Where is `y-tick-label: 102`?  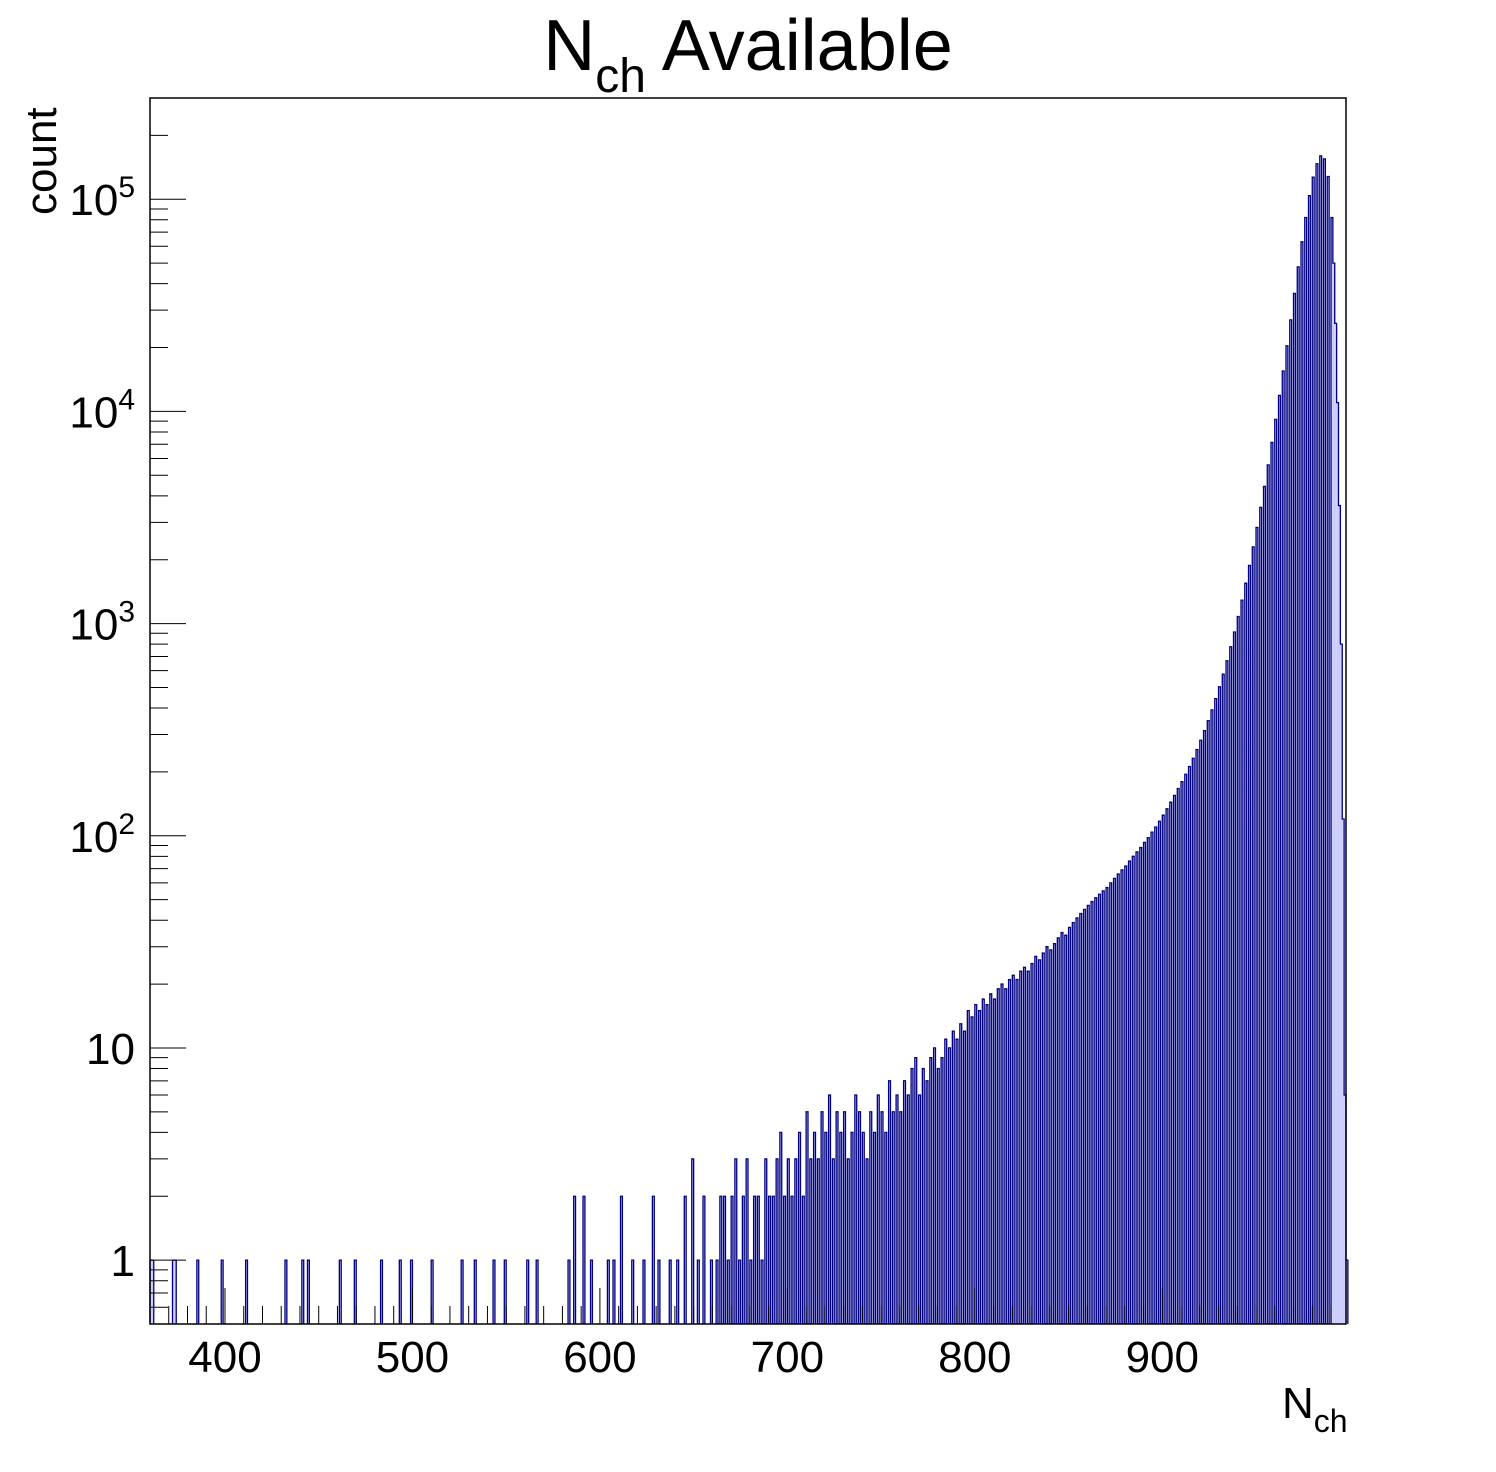 y-tick-label: 102 is located at coordinates (102, 835).